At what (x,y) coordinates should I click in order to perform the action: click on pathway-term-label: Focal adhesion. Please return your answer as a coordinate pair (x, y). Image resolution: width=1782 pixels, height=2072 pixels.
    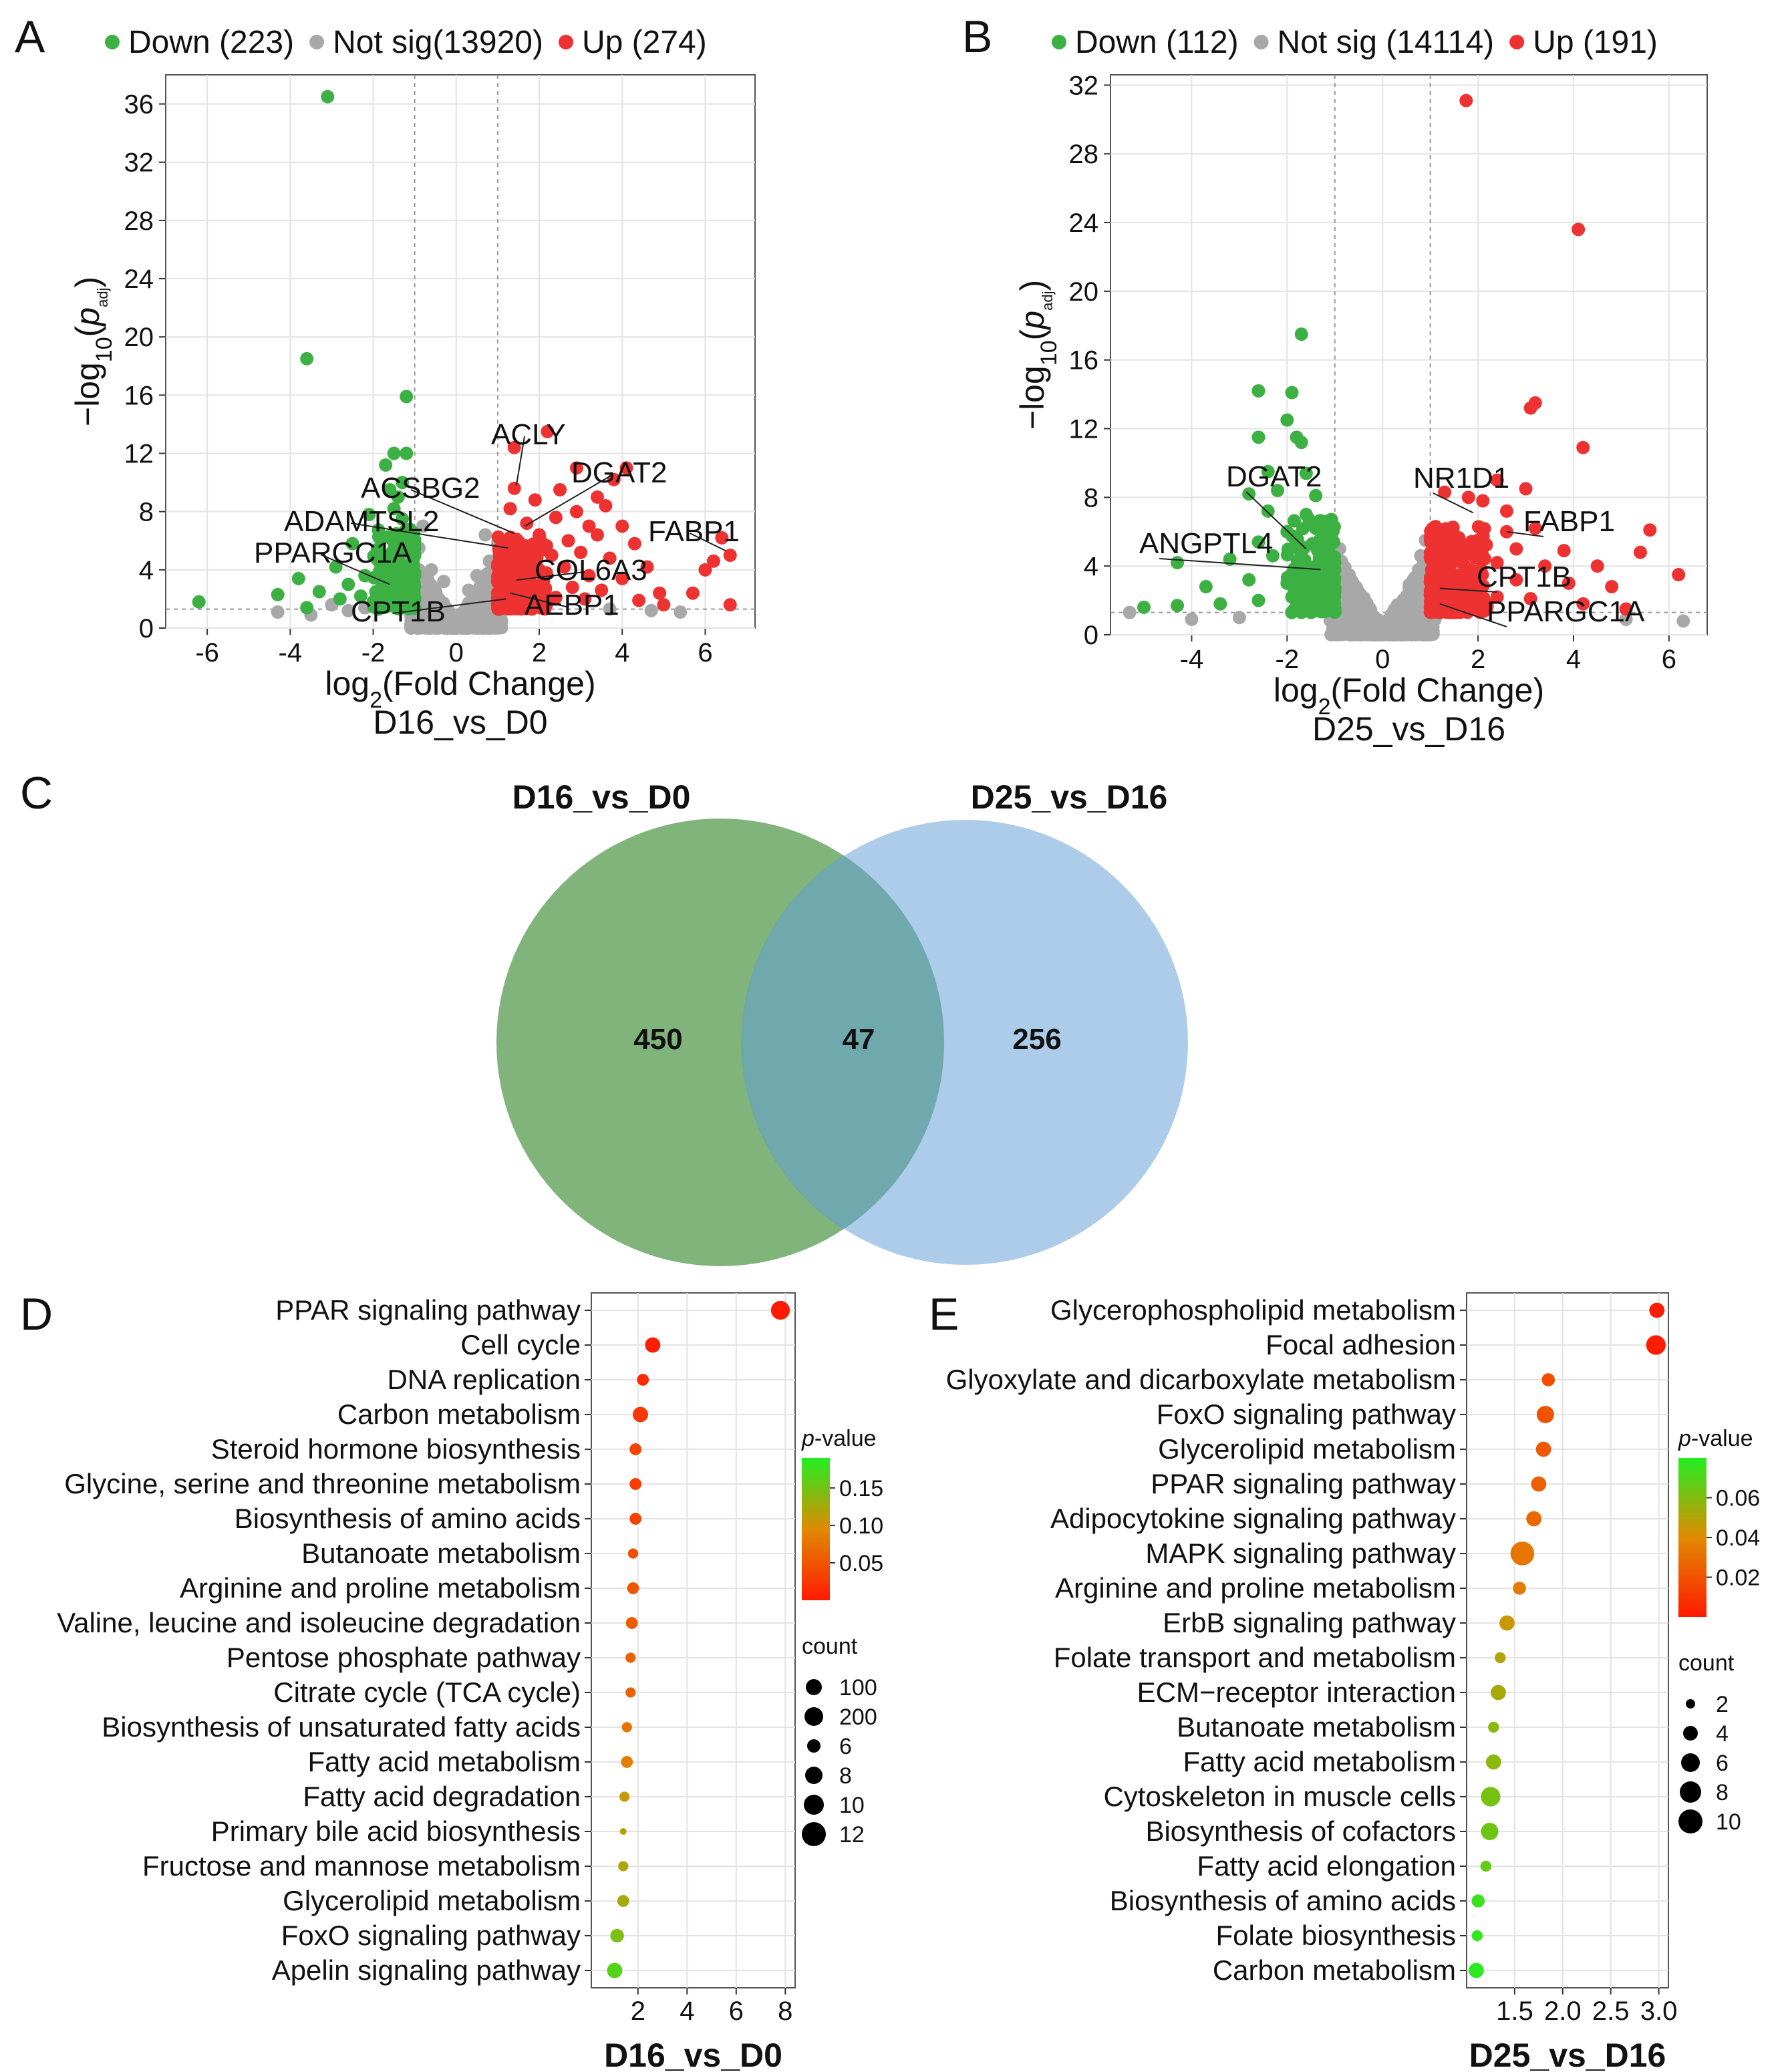
    Looking at the image, I should click on (1361, 1345).